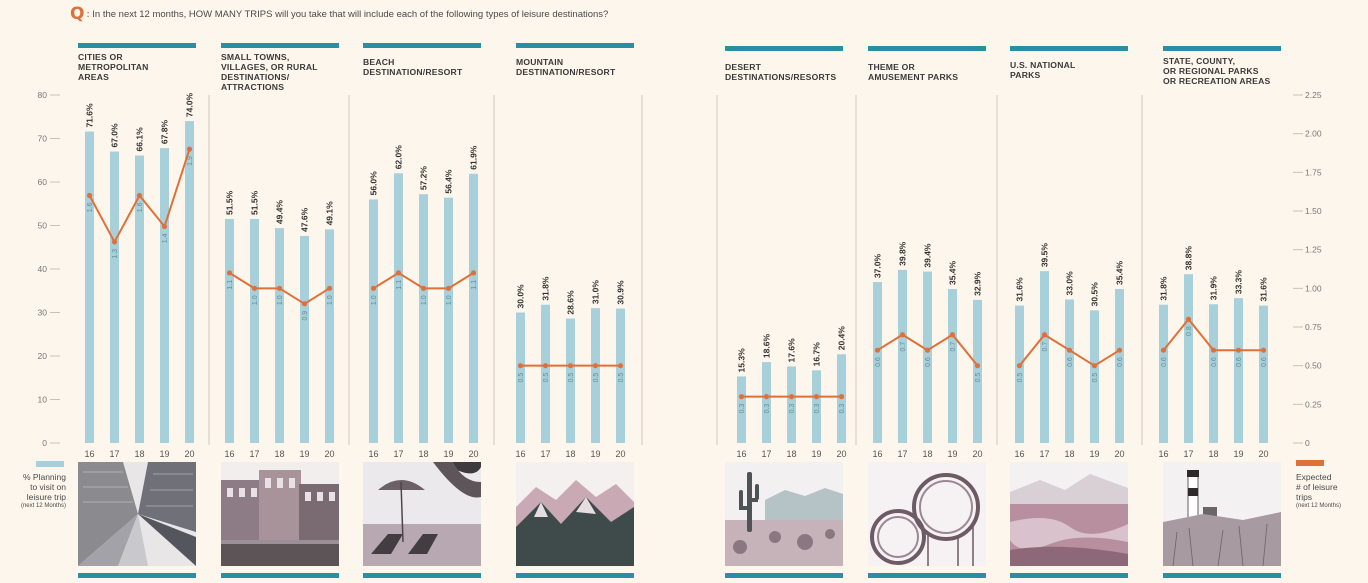 This screenshot has width=1368, height=583. I want to click on desert-cactus-photo, so click(784, 514).